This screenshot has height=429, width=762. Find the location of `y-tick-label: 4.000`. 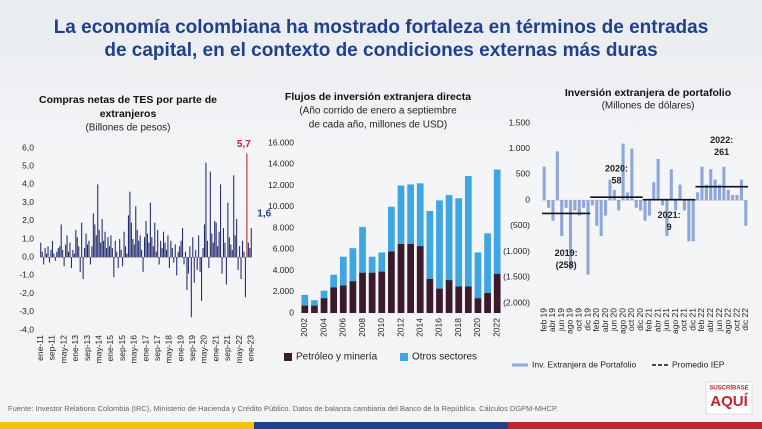

y-tick-label: 4.000 is located at coordinates (284, 270).